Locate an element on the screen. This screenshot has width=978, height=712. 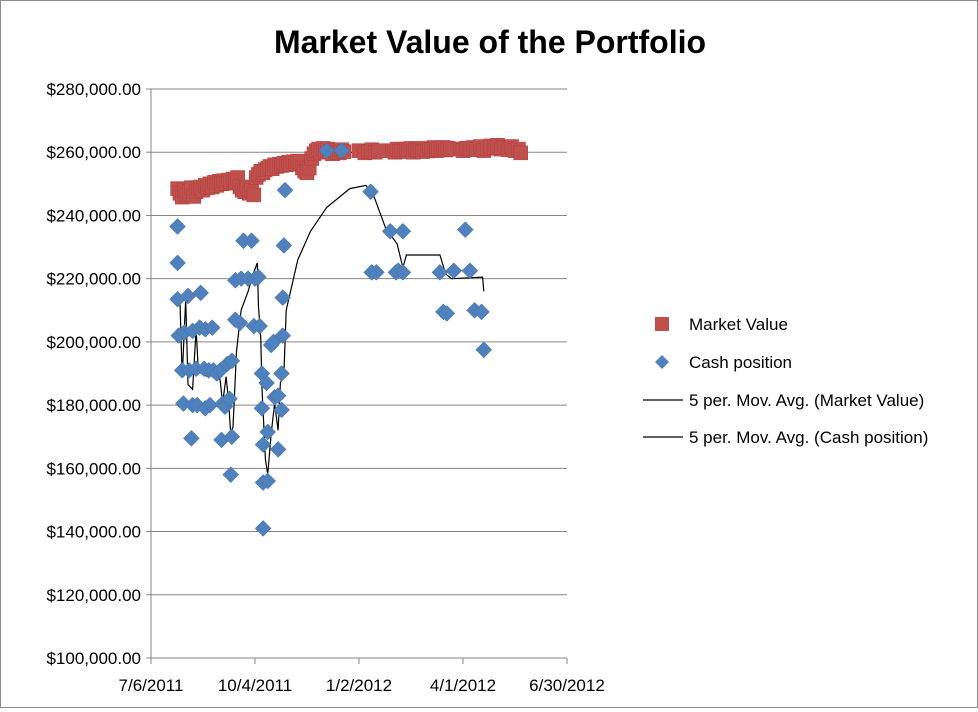
y-tick-label: $100,000.00 is located at coordinates (93, 658).